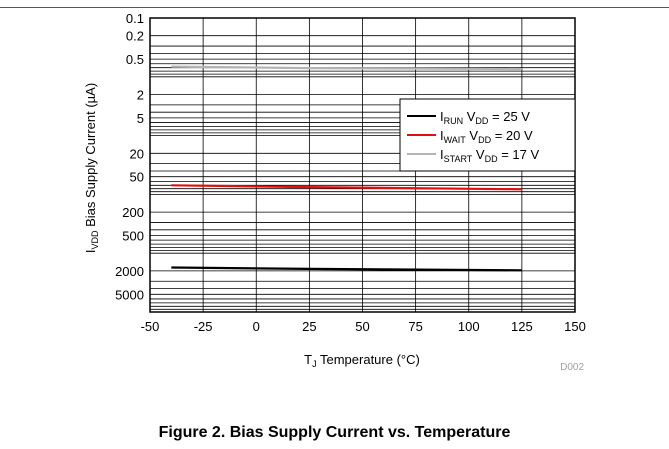  What do you see at coordinates (129, 294) in the screenshot?
I see `y-tick-label: 5000` at bounding box center [129, 294].